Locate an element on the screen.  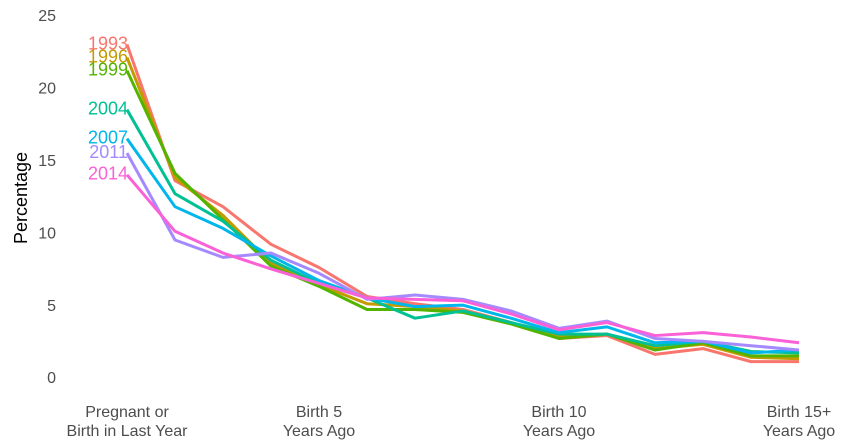
series-label: 2011 is located at coordinates (108, 152).